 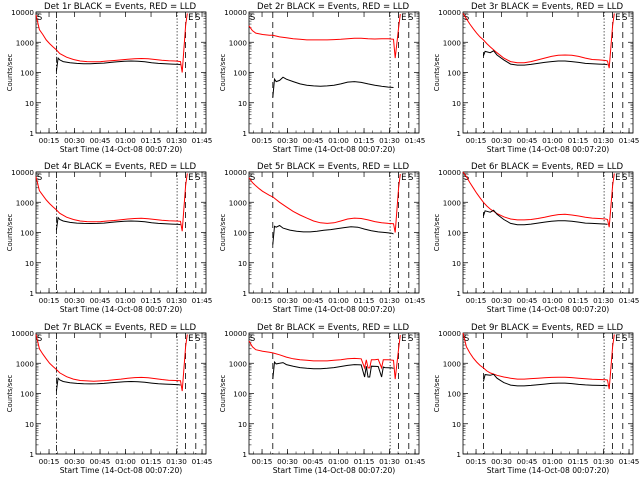 What do you see at coordinates (333, 328) in the screenshot?
I see `panel-title: Det 8r BLACK = Events, RED = LLD` at bounding box center [333, 328].